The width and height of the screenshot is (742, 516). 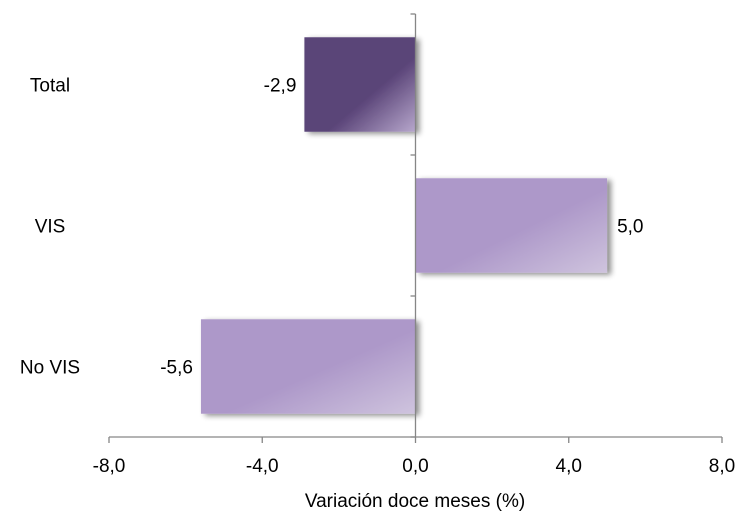 What do you see at coordinates (176, 368) in the screenshot?
I see `data-label-no-vis: -5,6` at bounding box center [176, 368].